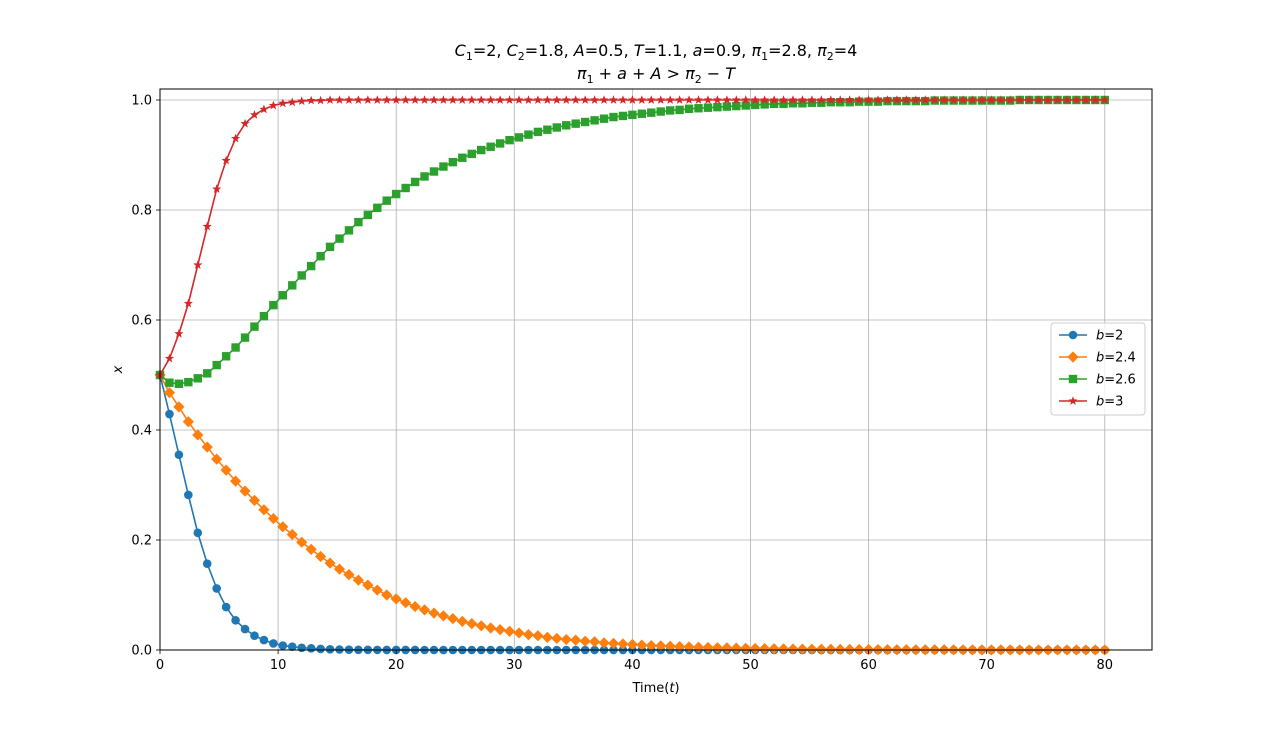 This screenshot has height=730, width=1280. What do you see at coordinates (514, 665) in the screenshot?
I see `x-tick-label: 30` at bounding box center [514, 665].